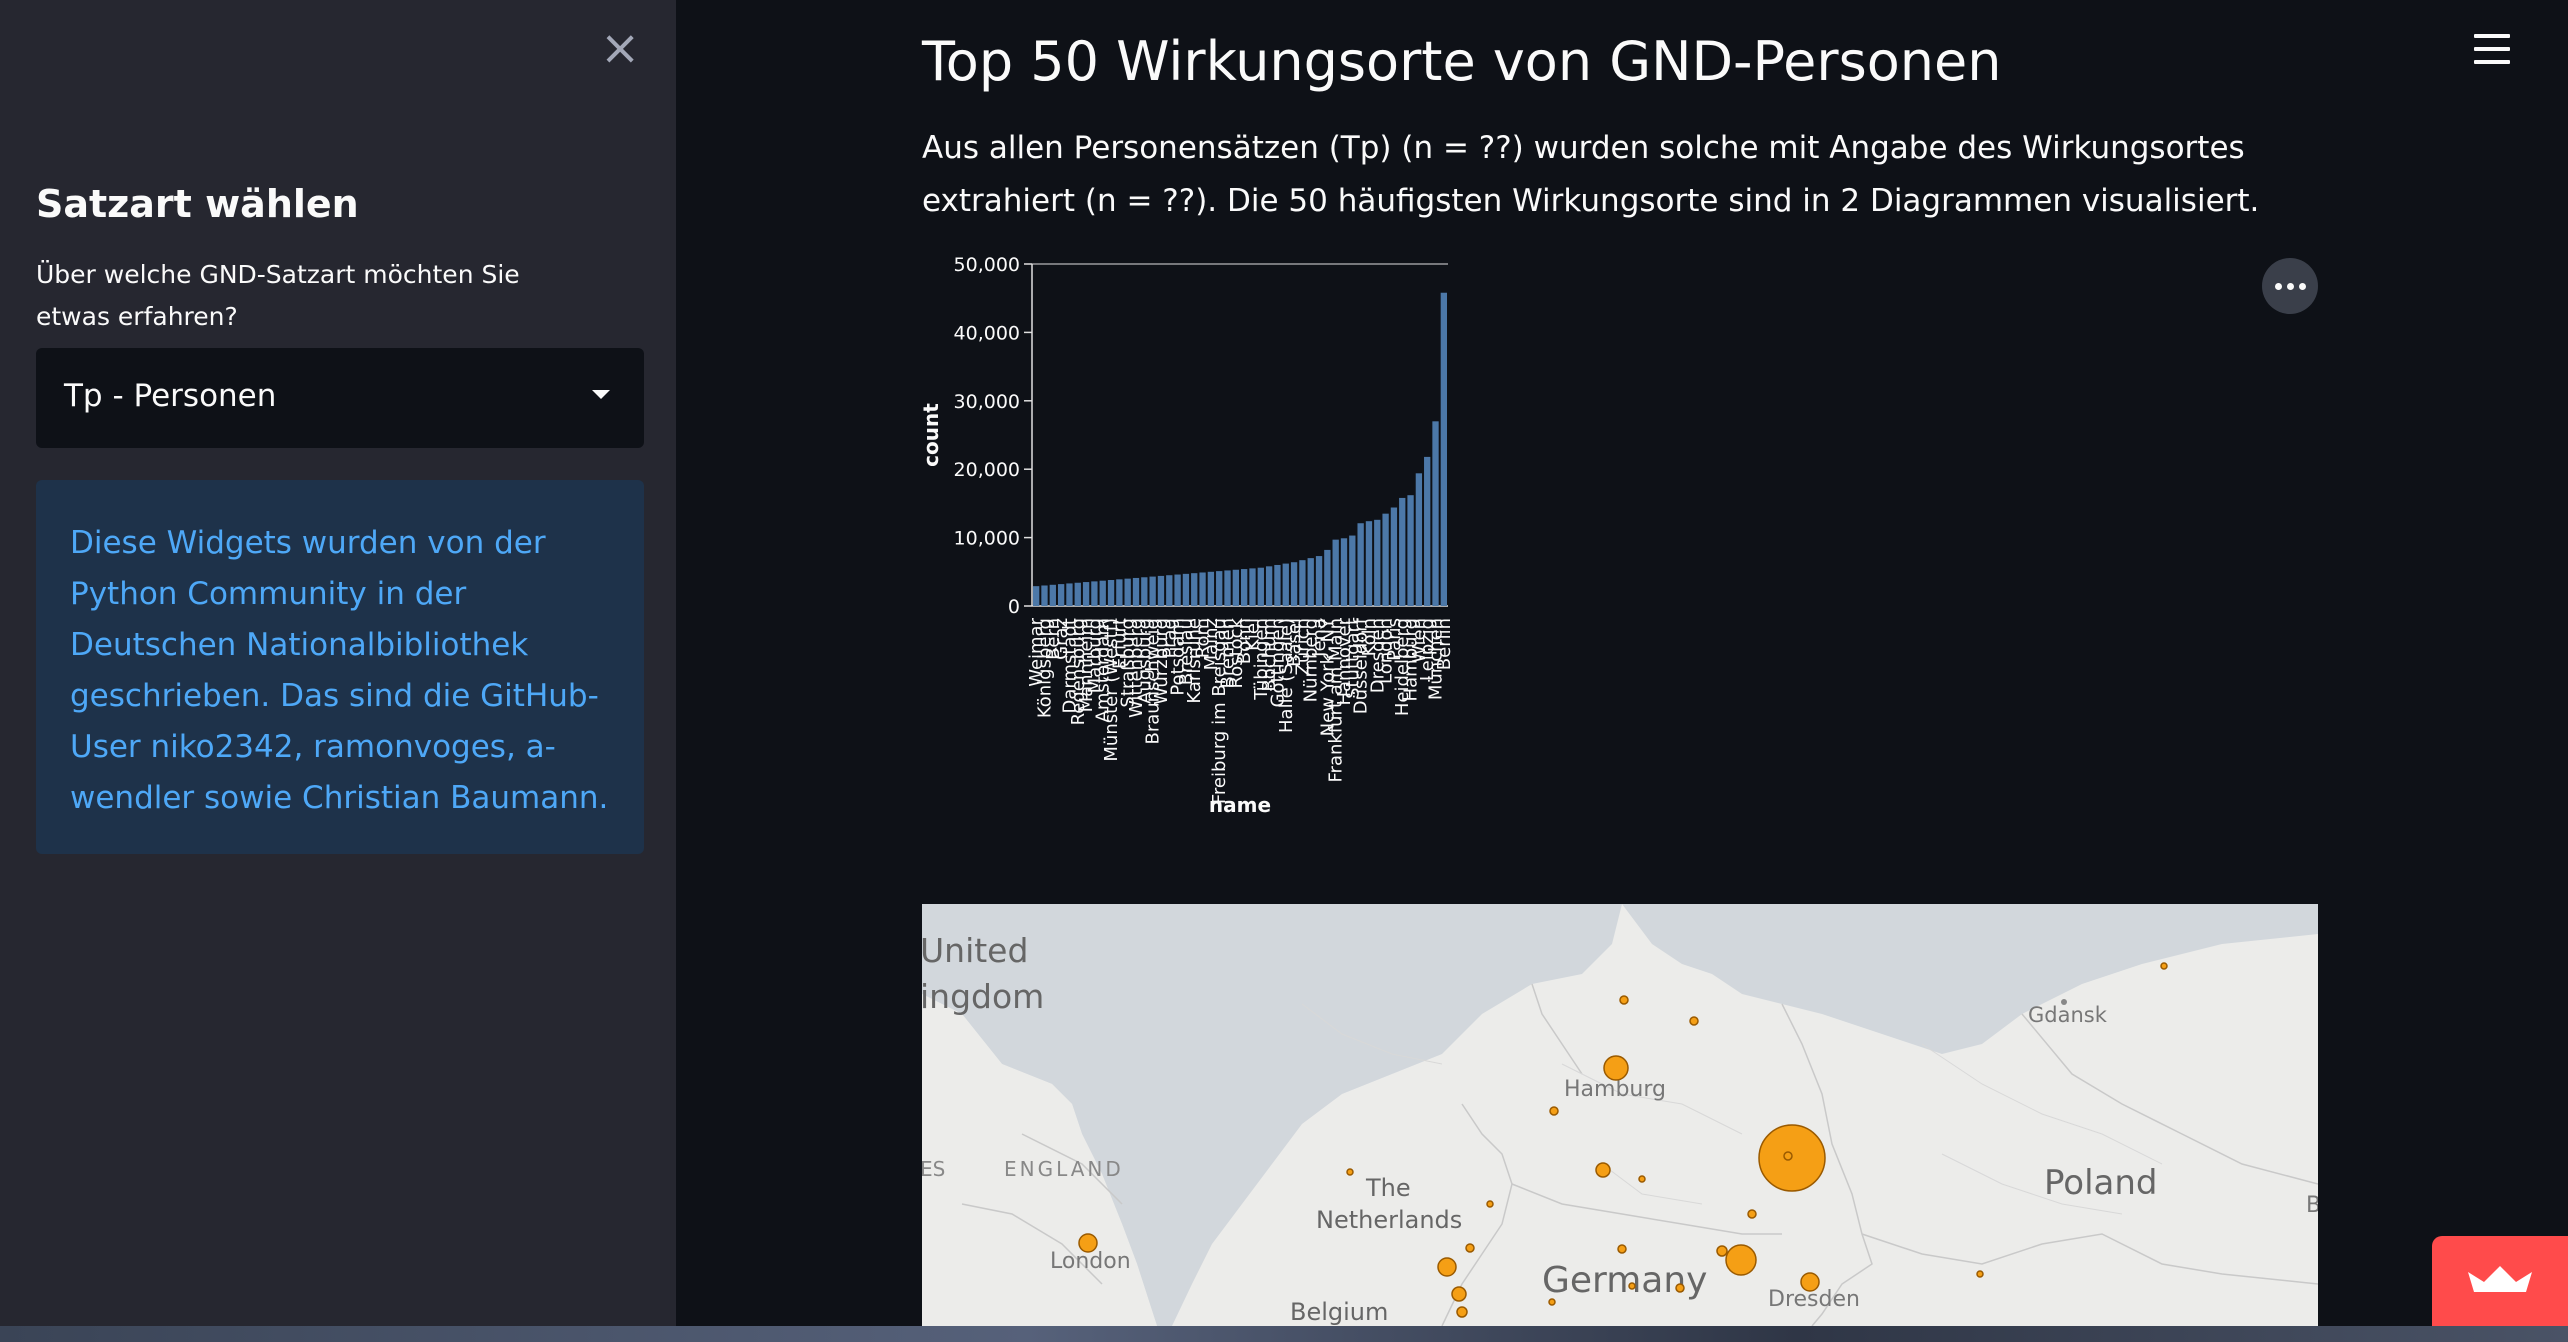 The image size is (2568, 1342). I want to click on map-bubble-leipzig, so click(1741, 1260).